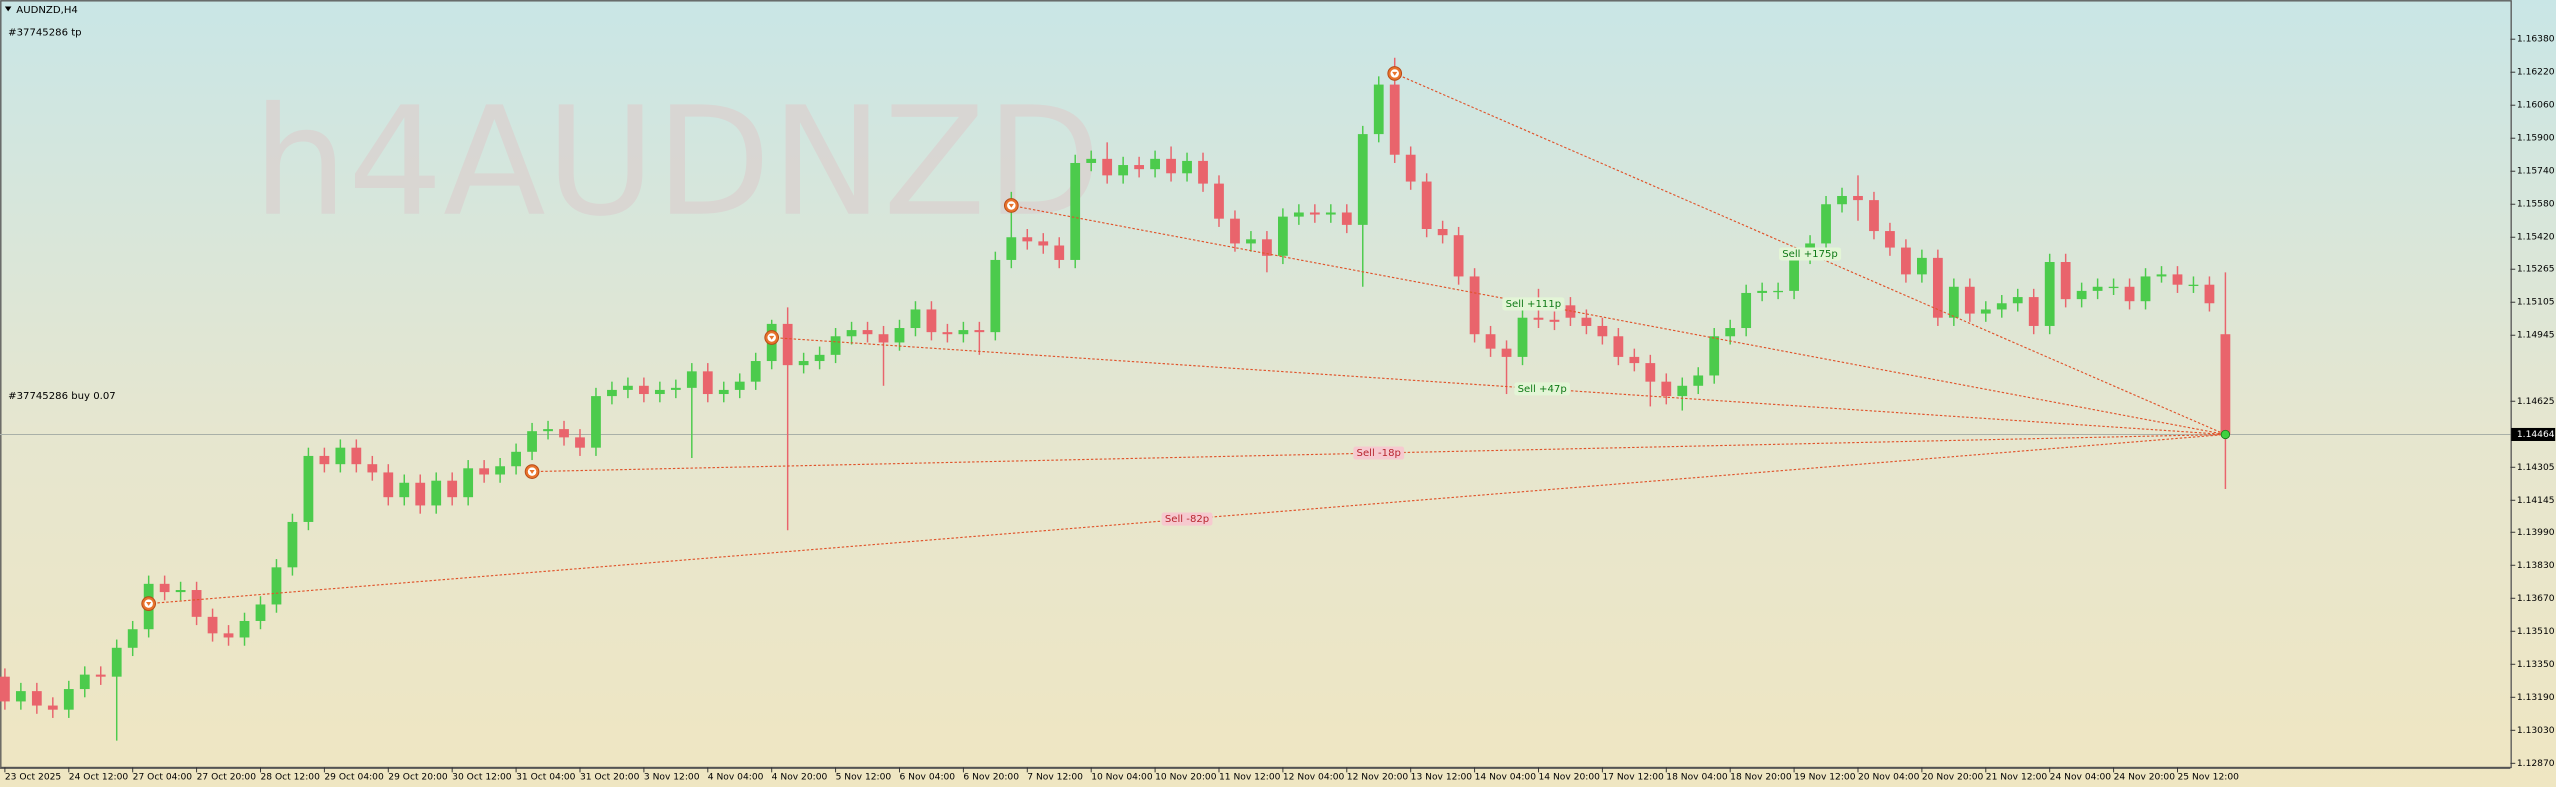 The width and height of the screenshot is (2556, 787). I want to click on x-tick-label: 10 Nov 04:00, so click(1122, 778).